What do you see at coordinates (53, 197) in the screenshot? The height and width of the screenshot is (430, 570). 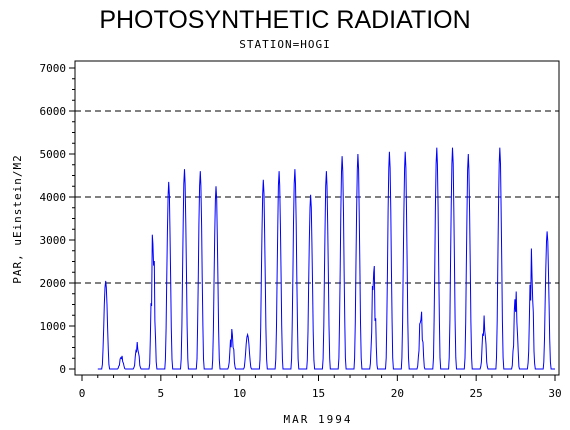 I see `y-tick-label: 4000` at bounding box center [53, 197].